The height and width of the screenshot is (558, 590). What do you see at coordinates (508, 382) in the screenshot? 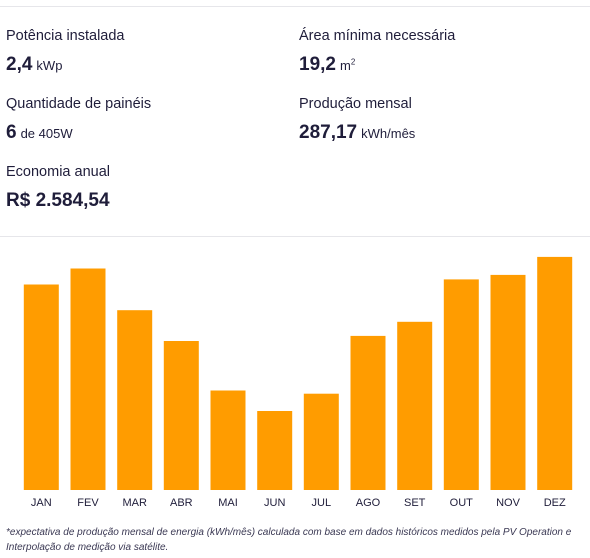
I see `bar-nov` at bounding box center [508, 382].